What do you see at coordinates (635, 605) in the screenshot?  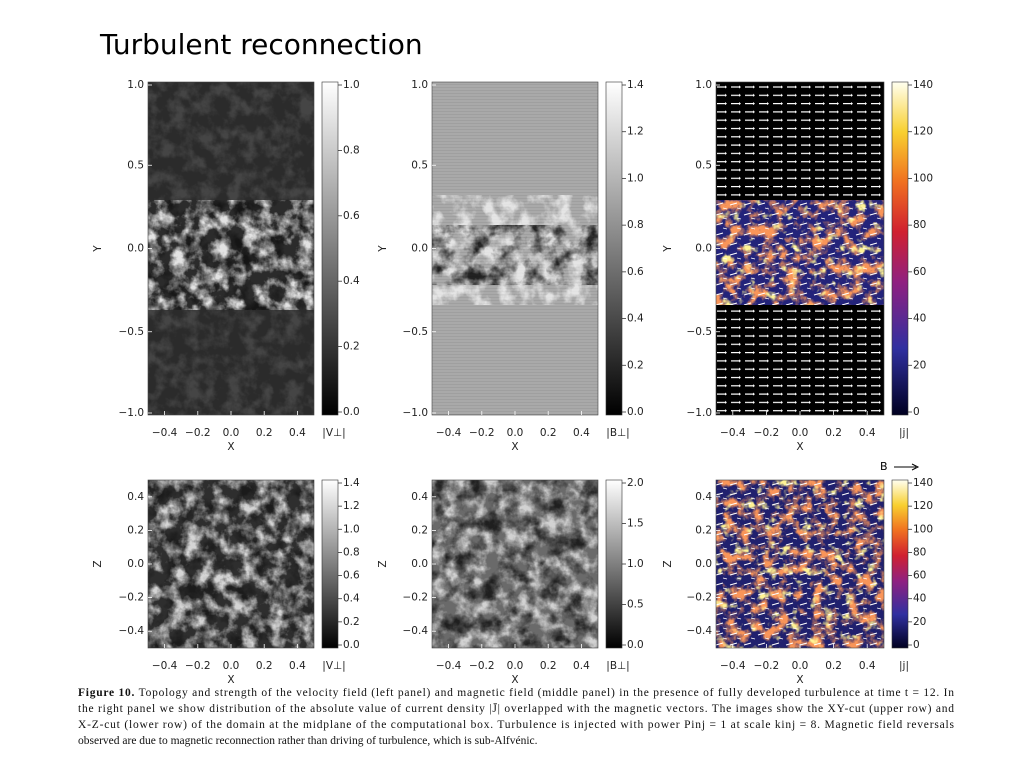 I see `colorbar-tick-label: 0.5` at bounding box center [635, 605].